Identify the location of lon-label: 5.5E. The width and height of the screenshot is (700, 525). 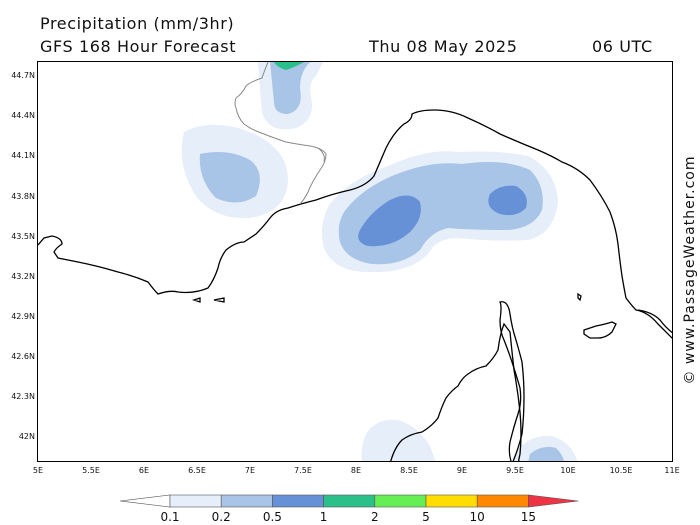
(91, 470).